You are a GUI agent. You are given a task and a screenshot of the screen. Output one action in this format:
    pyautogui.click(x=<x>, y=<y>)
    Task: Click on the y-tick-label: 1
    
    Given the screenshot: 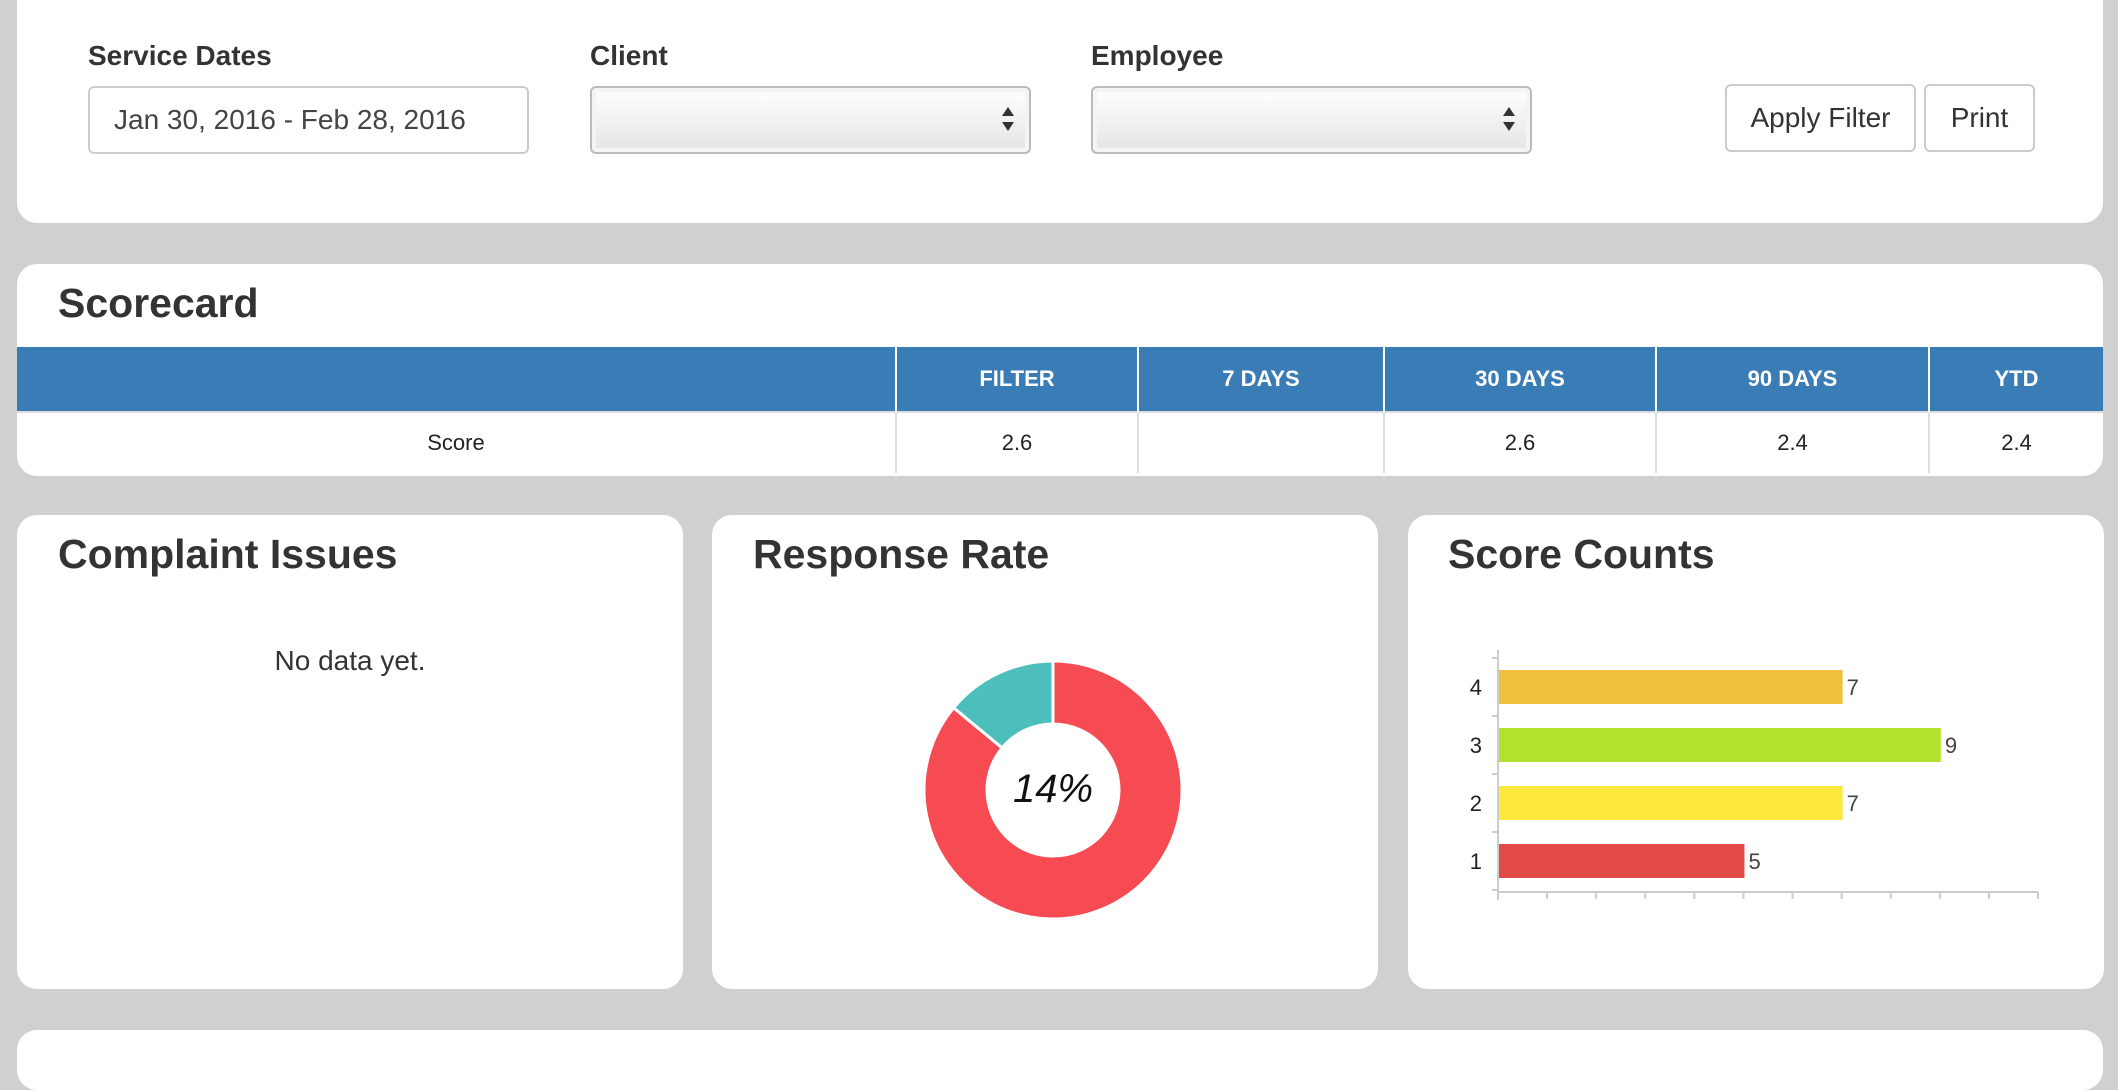 What is the action you would take?
    pyautogui.click(x=1476, y=861)
    